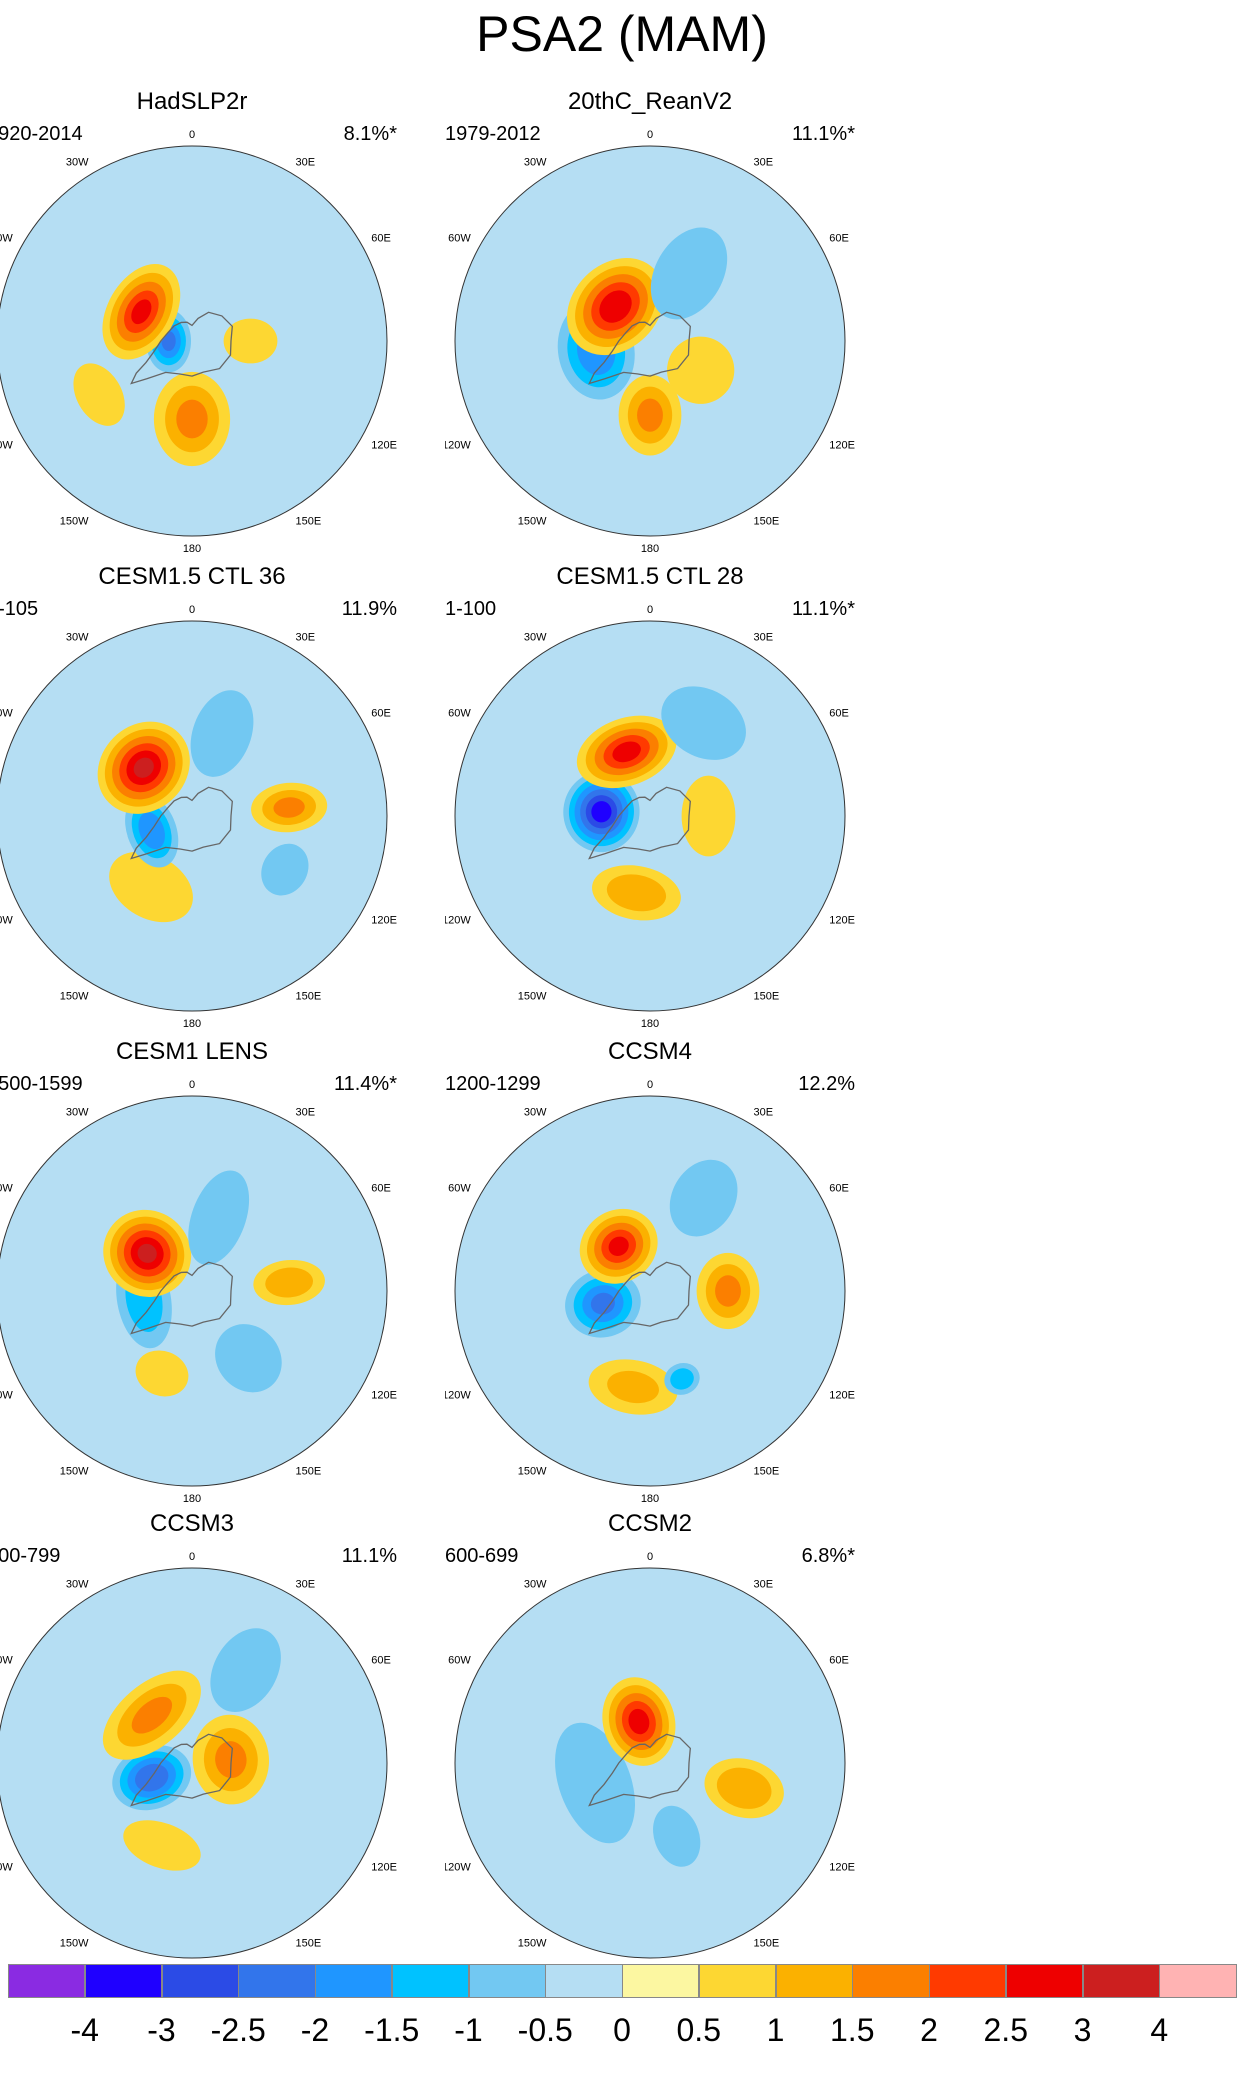 The height and width of the screenshot is (2086, 1244). I want to click on longitude-label: 120W, so click(6, 921).